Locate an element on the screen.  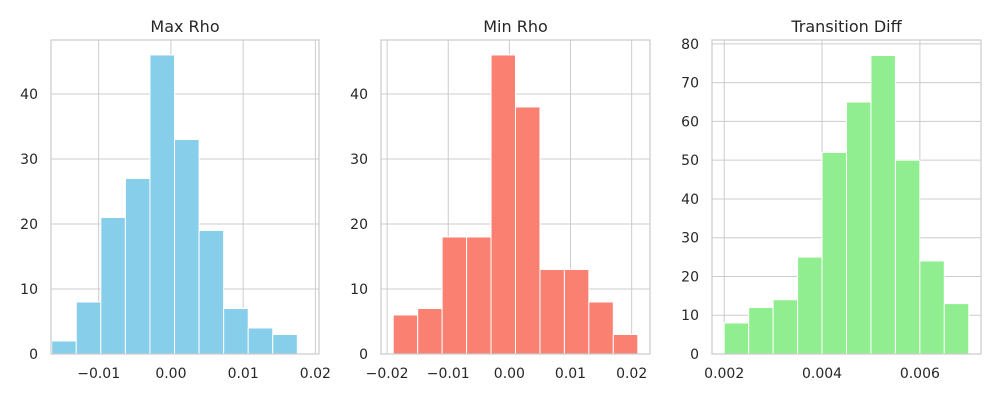
y-tick-label: 60 is located at coordinates (690, 122).